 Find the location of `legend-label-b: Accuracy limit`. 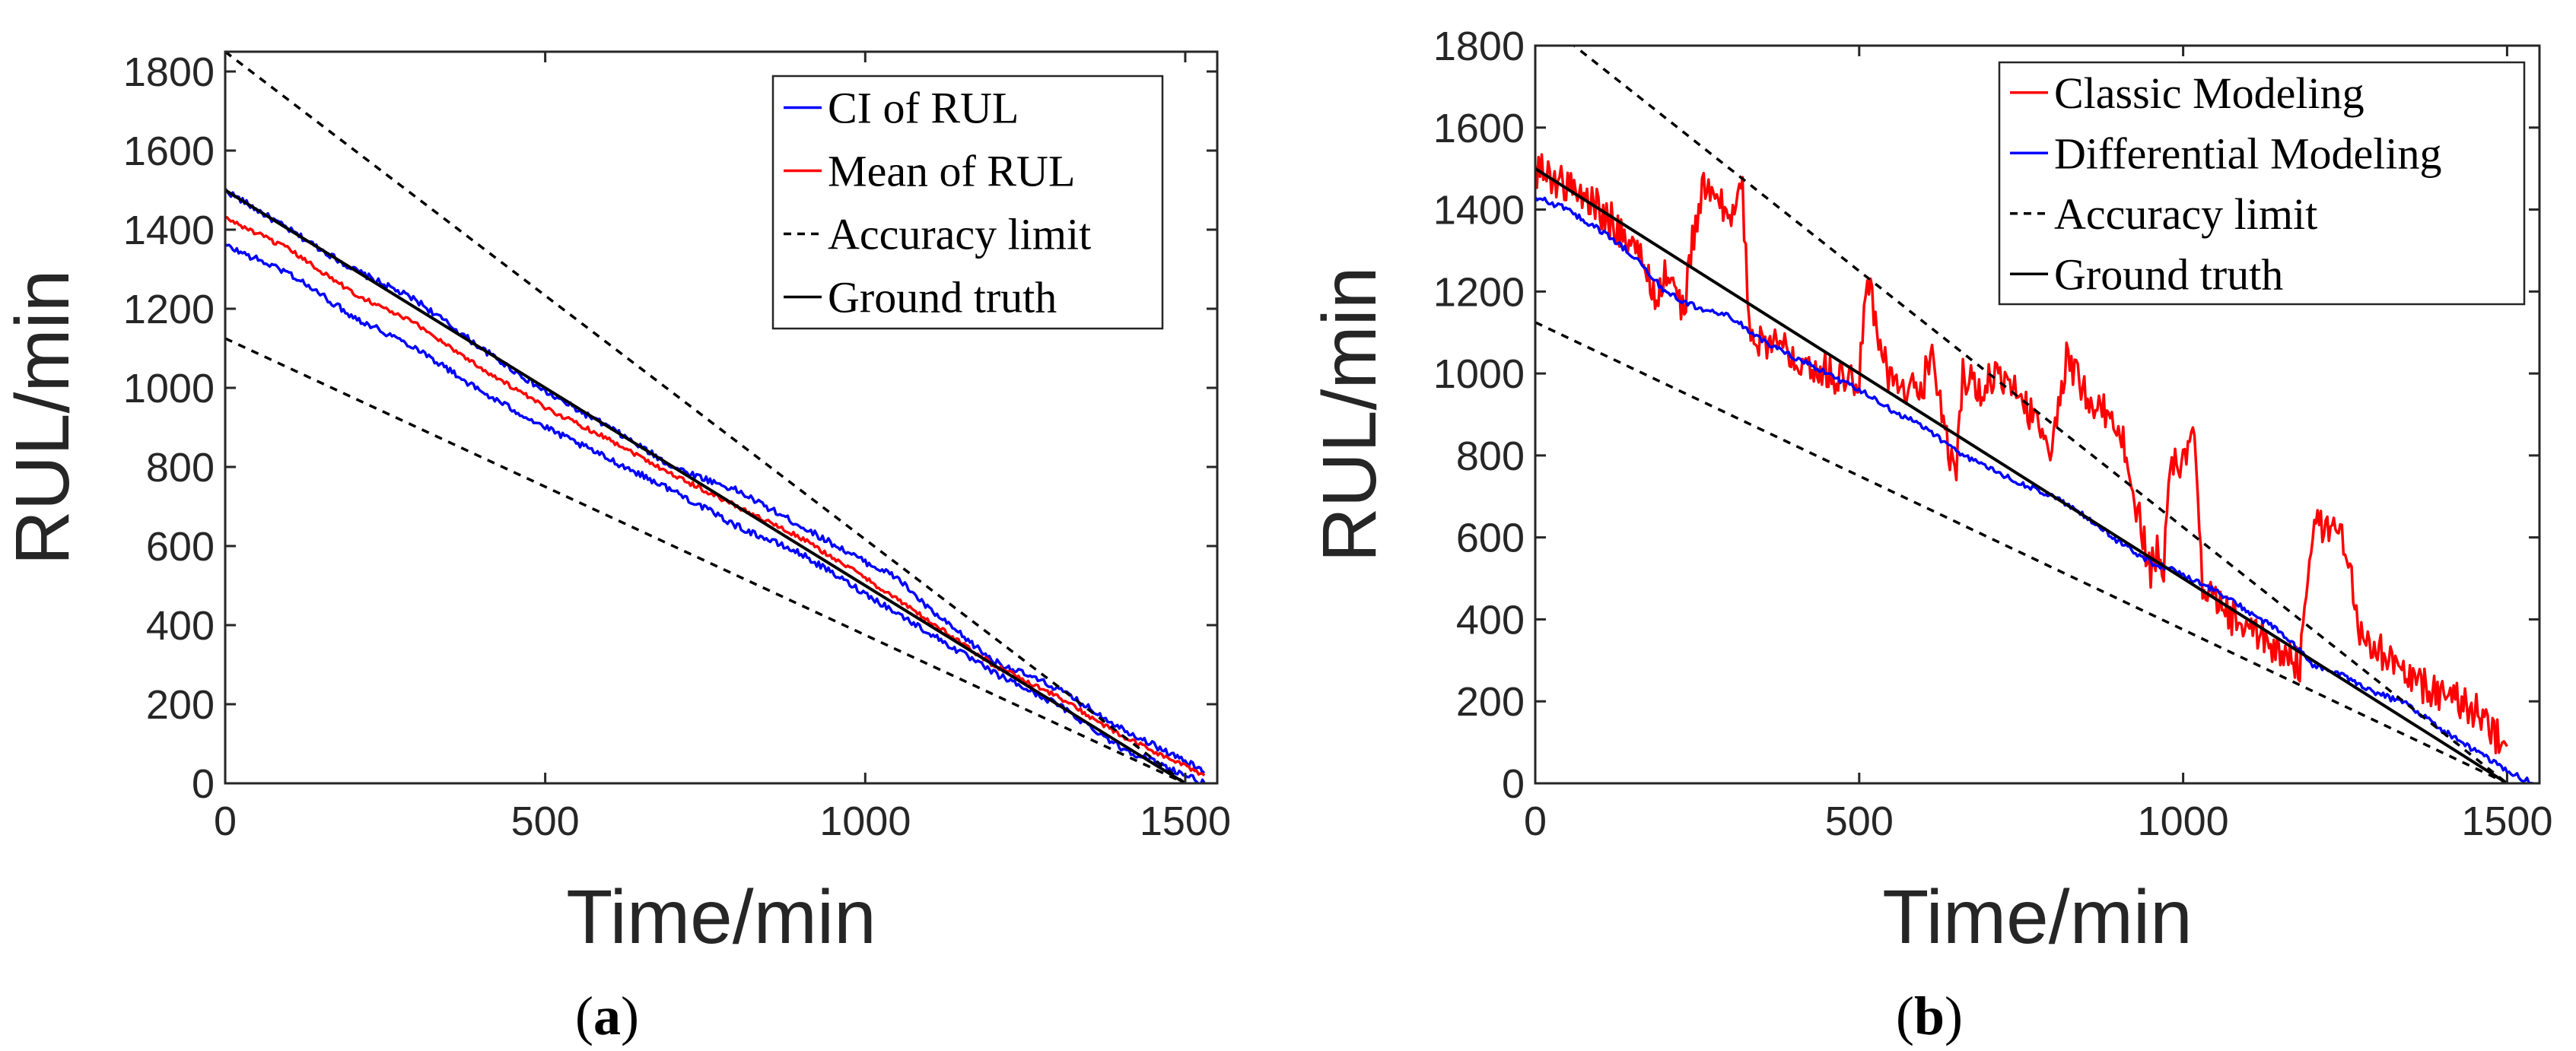

legend-label-b: Accuracy limit is located at coordinates (2185, 214).